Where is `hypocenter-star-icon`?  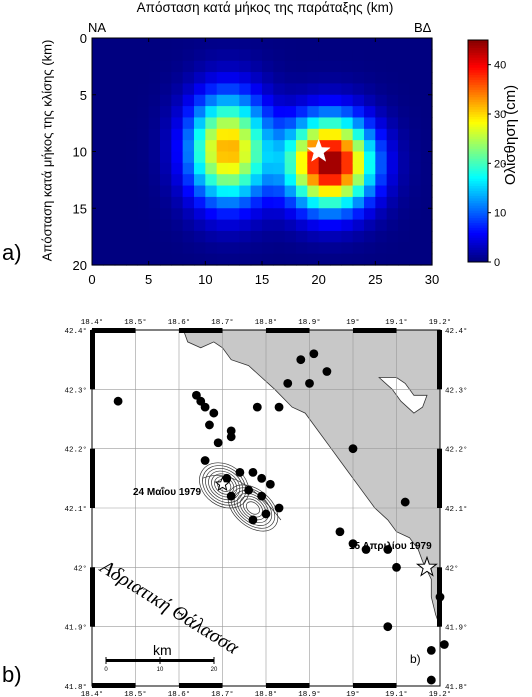
hypocenter-star-icon is located at coordinates (318, 150).